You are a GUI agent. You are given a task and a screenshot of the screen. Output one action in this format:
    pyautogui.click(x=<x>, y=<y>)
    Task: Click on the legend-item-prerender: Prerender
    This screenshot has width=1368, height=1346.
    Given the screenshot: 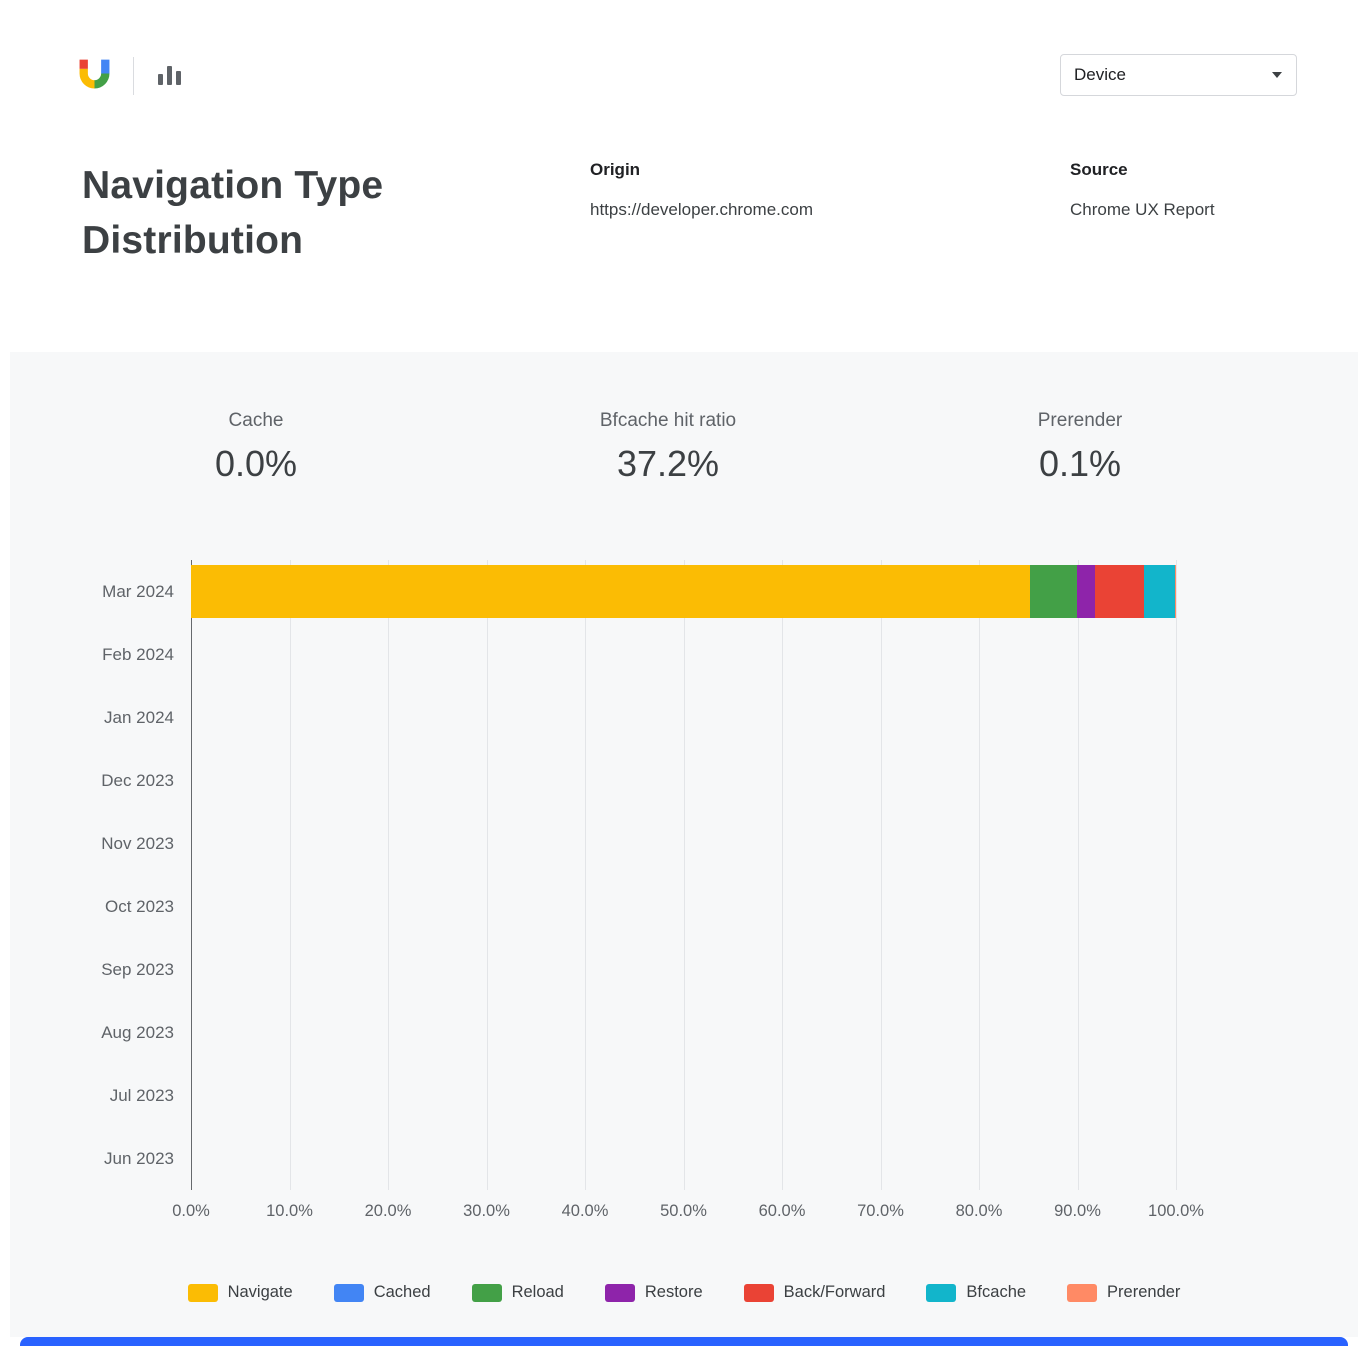 What is the action you would take?
    pyautogui.click(x=1123, y=1292)
    